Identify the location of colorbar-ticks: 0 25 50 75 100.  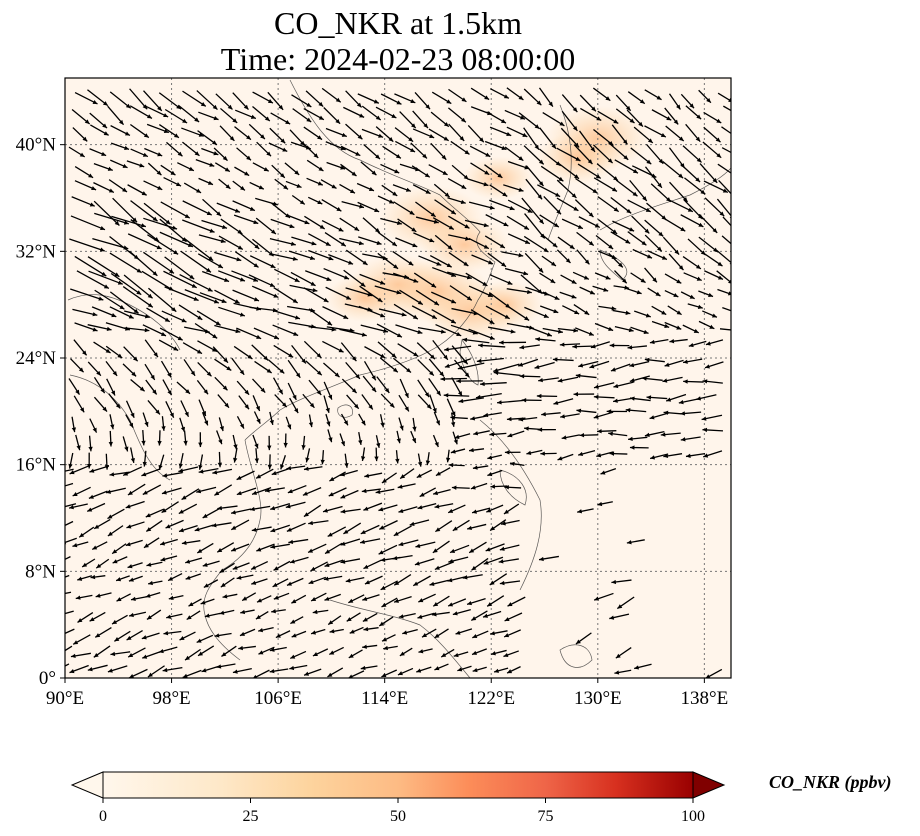
(402, 811).